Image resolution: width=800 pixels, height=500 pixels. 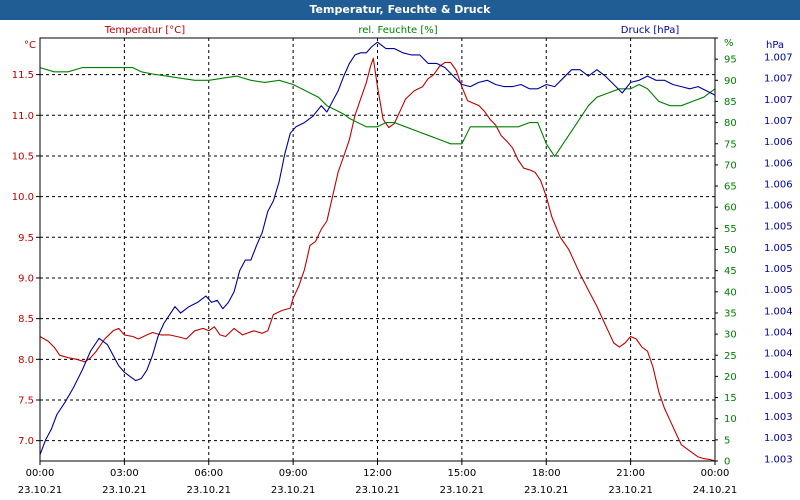 I want to click on humidity-tick-label: 10, so click(x=730, y=419).